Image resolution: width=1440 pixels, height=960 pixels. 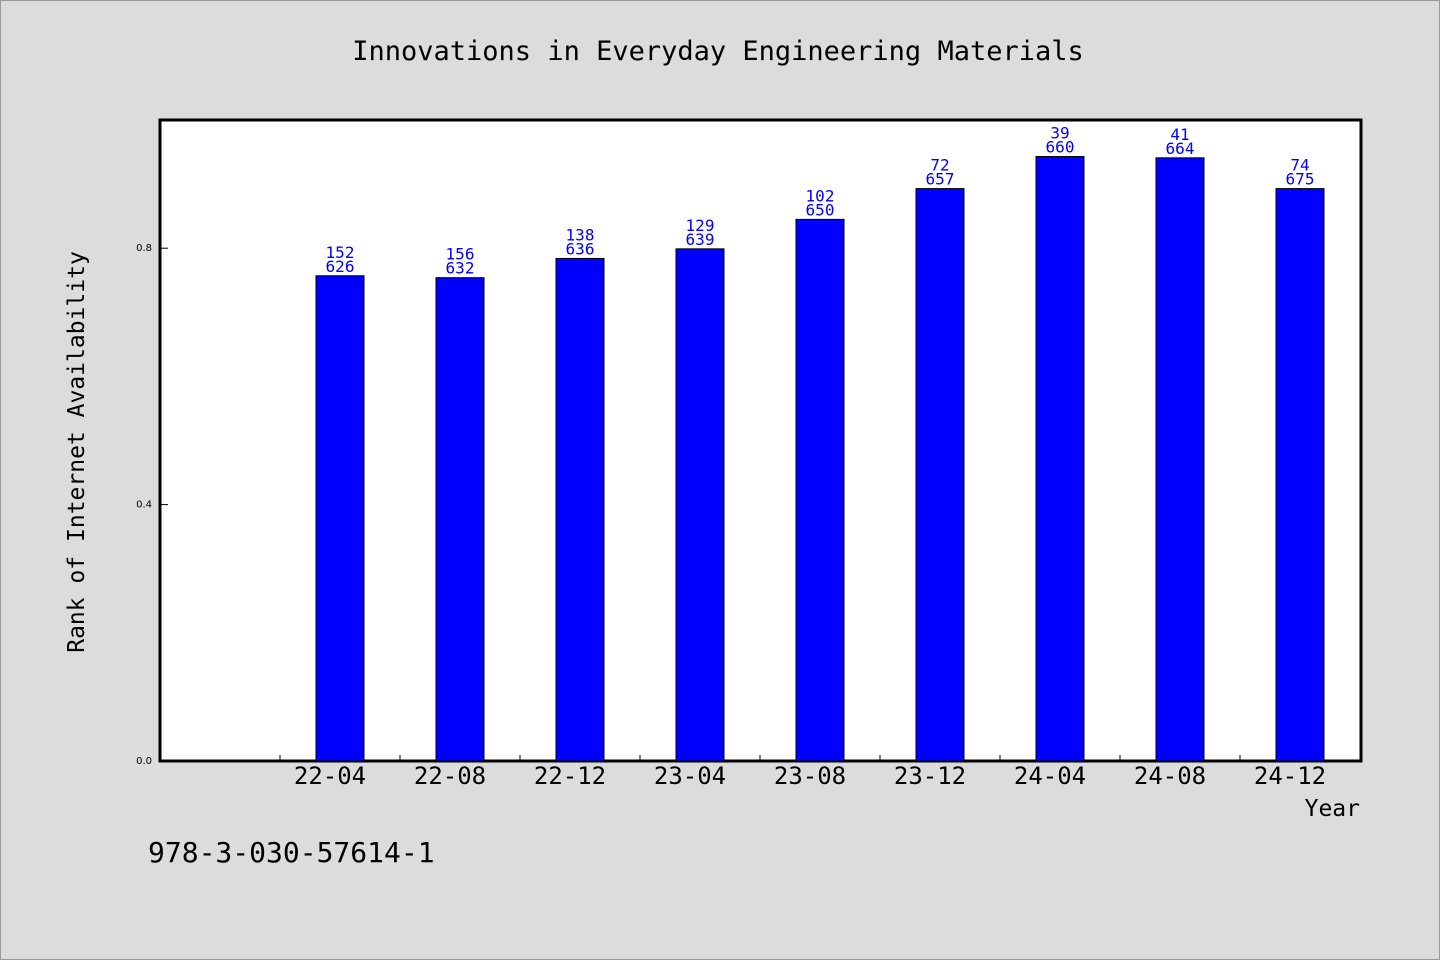 What do you see at coordinates (1290, 776) in the screenshot?
I see `x-tick-label-24-12: 24-12` at bounding box center [1290, 776].